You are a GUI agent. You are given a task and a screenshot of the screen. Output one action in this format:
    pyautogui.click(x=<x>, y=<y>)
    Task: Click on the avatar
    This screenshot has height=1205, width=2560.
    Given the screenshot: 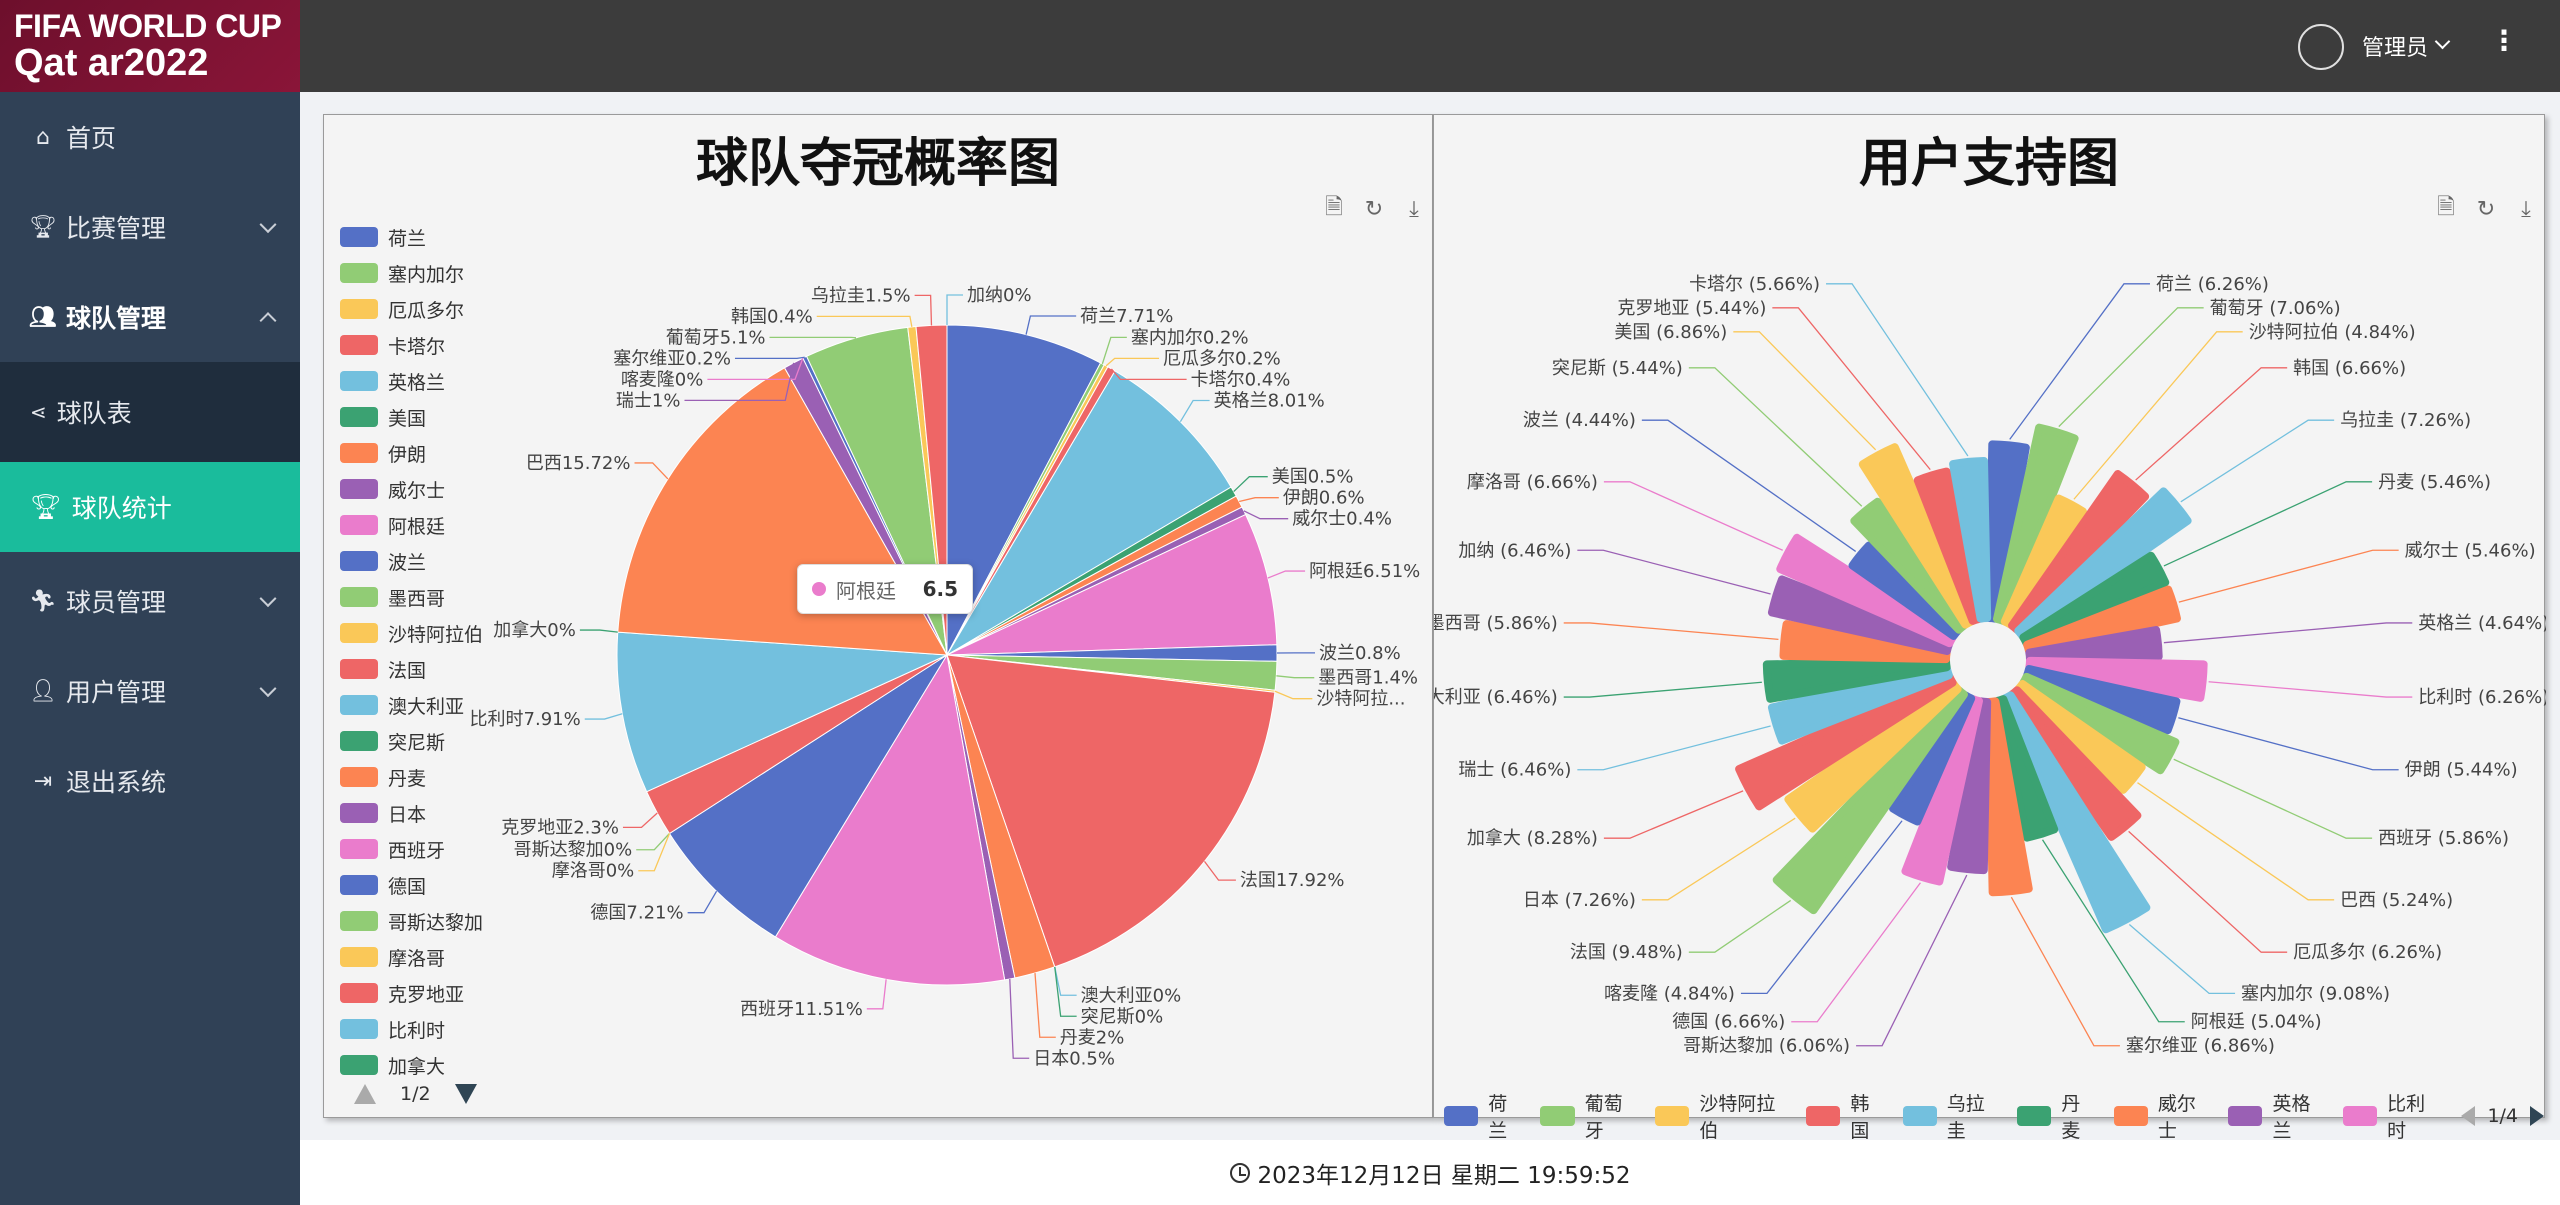 What is the action you would take?
    pyautogui.click(x=2321, y=47)
    